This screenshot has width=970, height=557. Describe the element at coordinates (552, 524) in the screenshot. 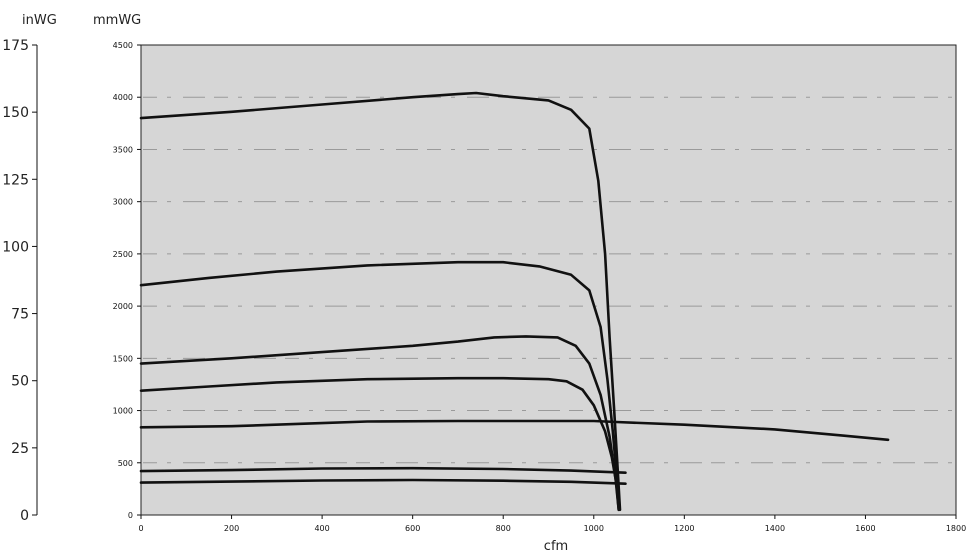

I see `x-axis-ticks: 0 200 400 600 800 1000 1200 1400 1600 1800` at that location.